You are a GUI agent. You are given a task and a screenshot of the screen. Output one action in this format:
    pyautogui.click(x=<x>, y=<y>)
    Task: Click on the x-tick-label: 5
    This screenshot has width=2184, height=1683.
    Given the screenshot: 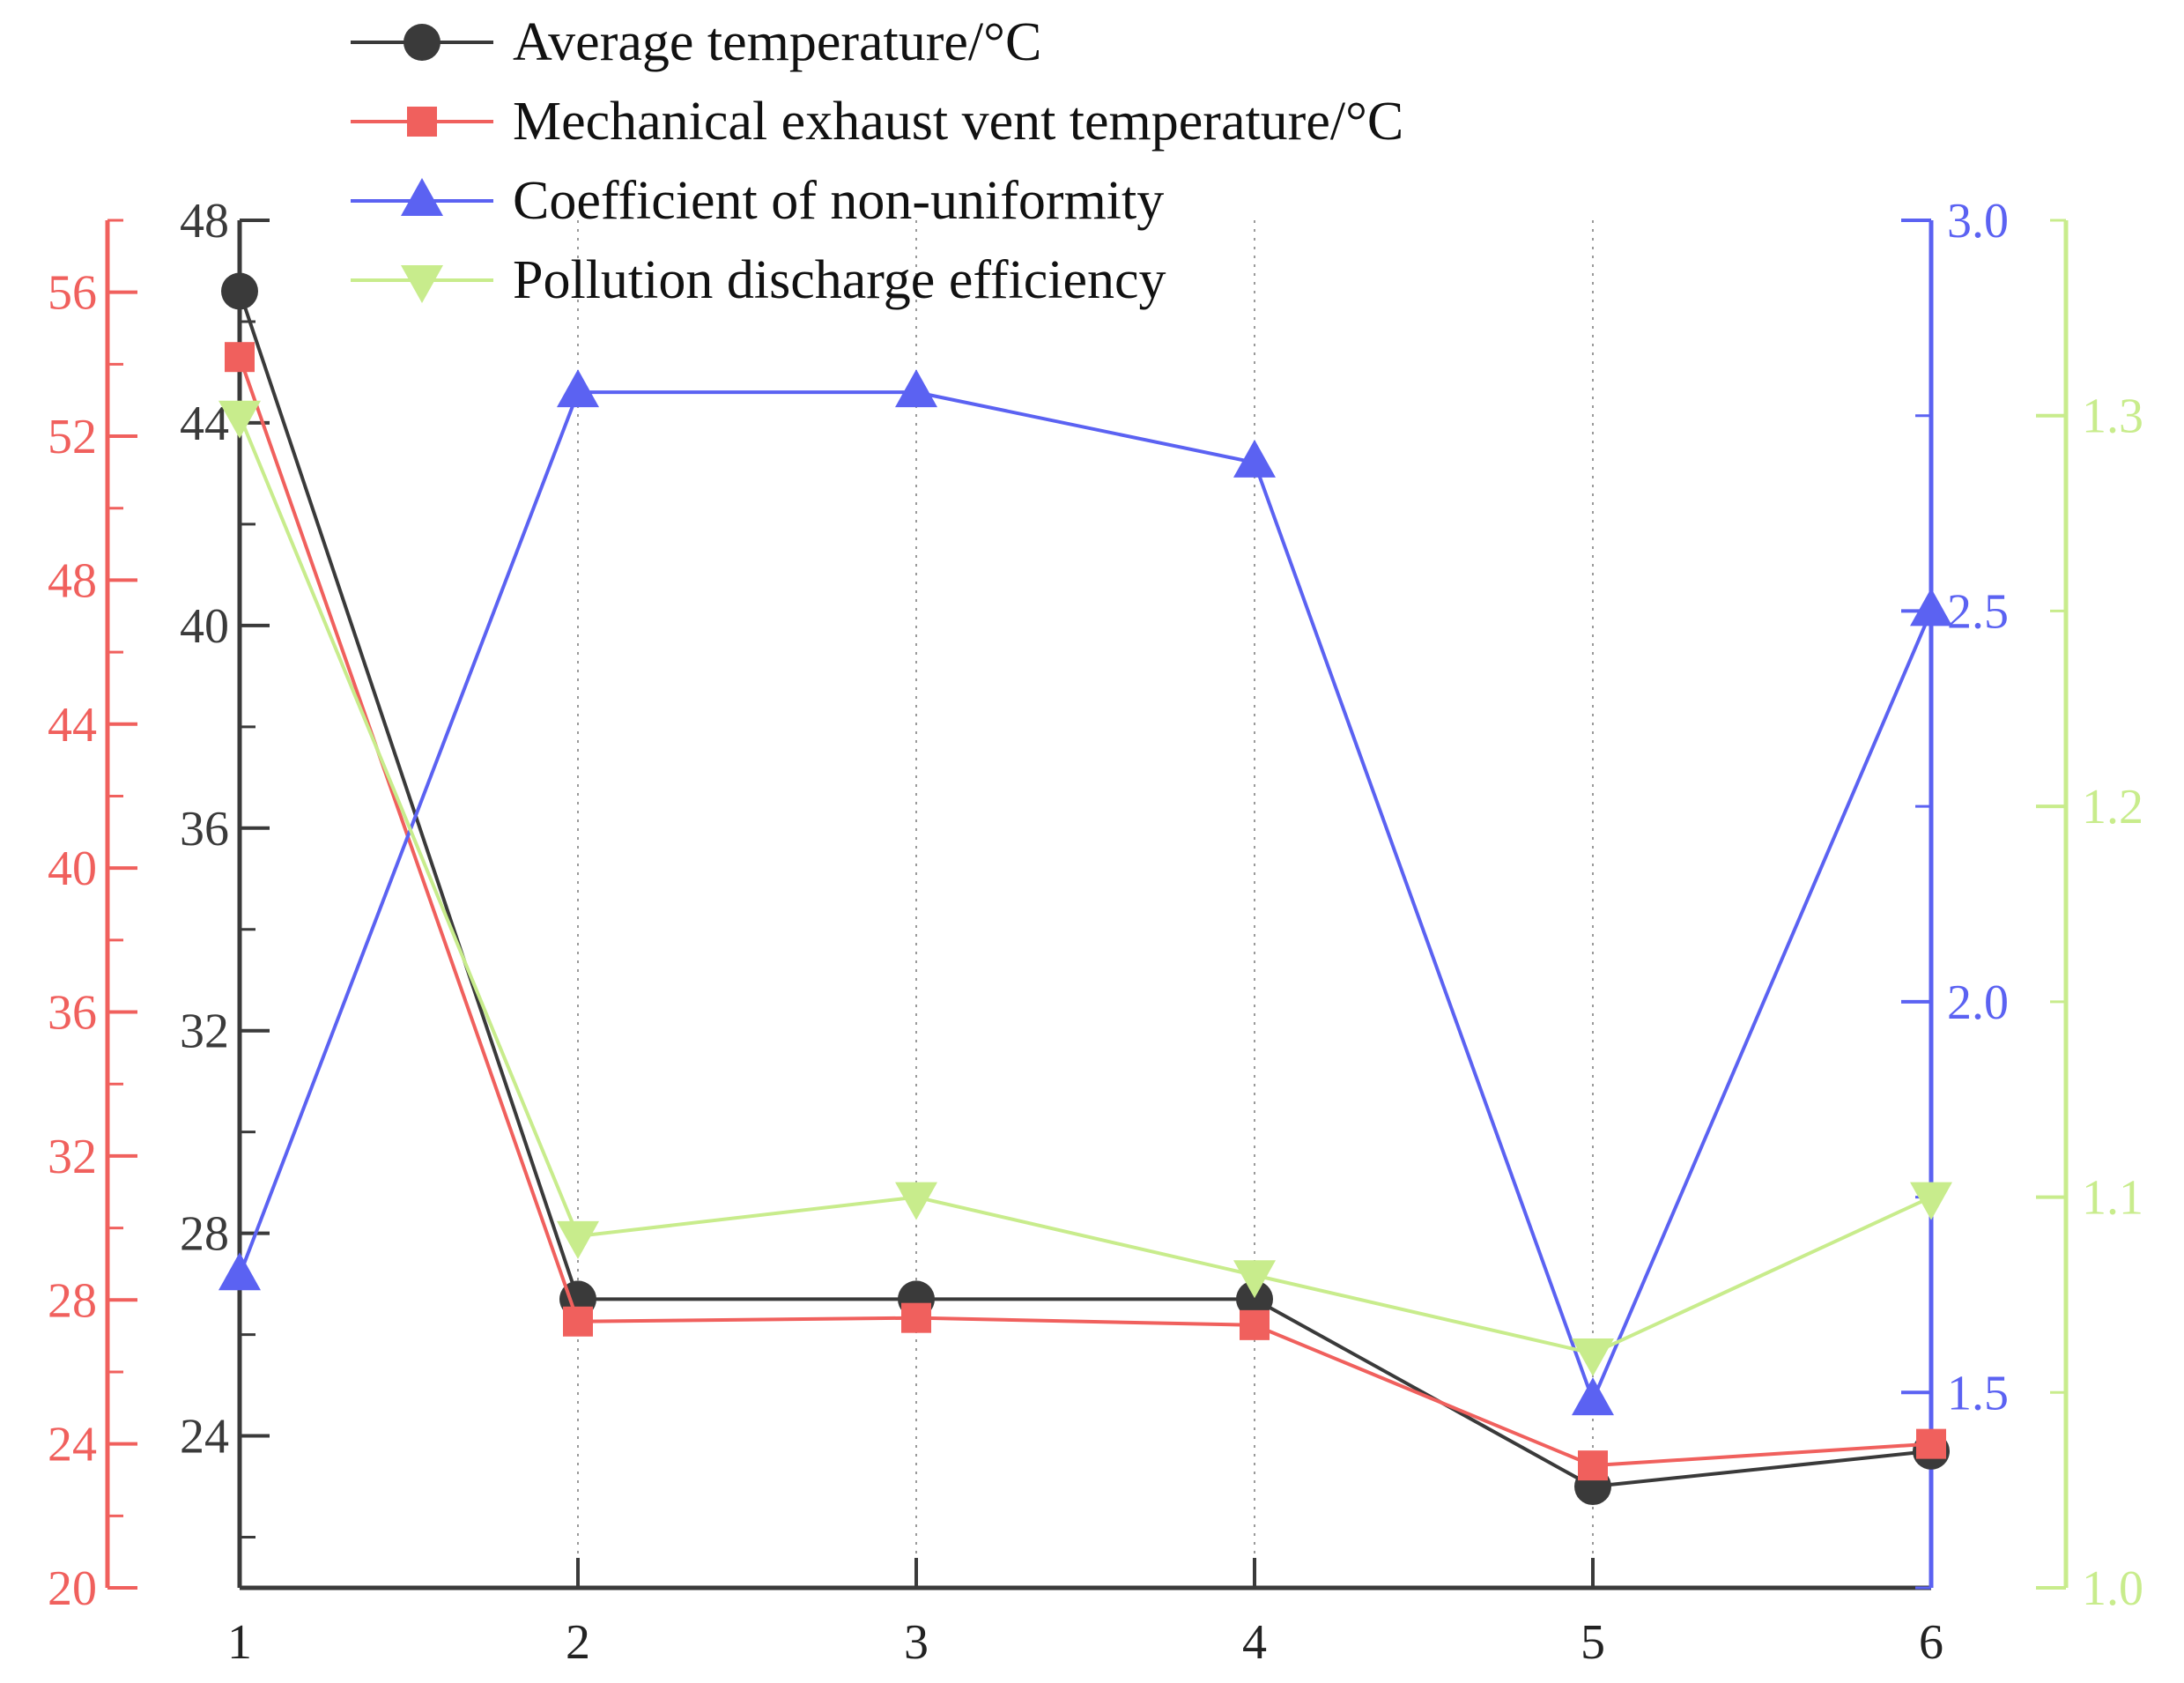 What is the action you would take?
    pyautogui.click(x=1593, y=1642)
    